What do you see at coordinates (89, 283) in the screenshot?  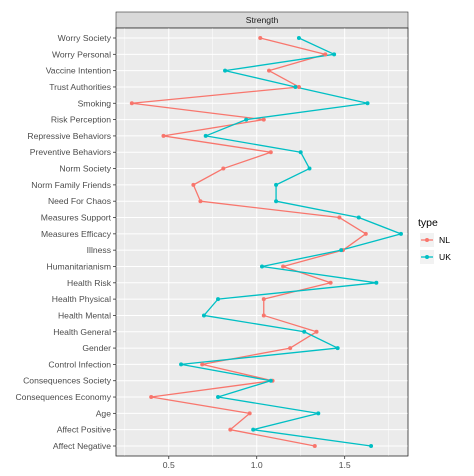 I see `y-tick-label: Health Risk` at bounding box center [89, 283].